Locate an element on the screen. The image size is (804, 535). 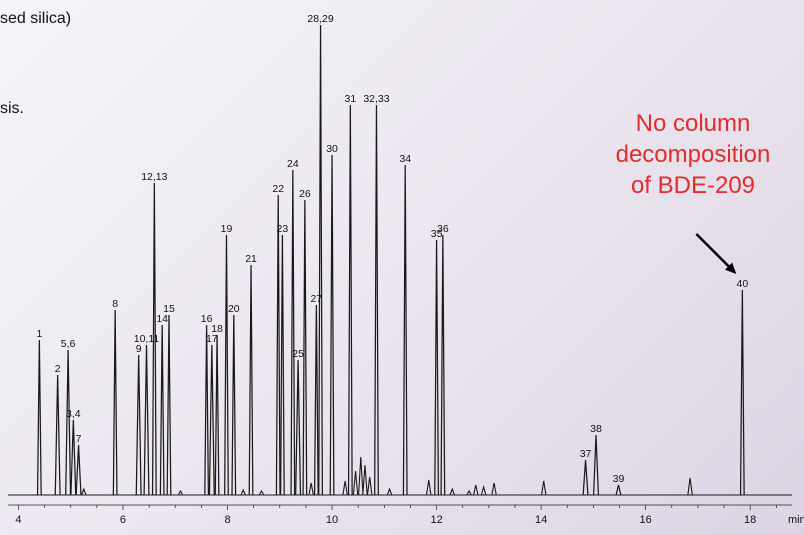
peak-label-31: 31 is located at coordinates (351, 99).